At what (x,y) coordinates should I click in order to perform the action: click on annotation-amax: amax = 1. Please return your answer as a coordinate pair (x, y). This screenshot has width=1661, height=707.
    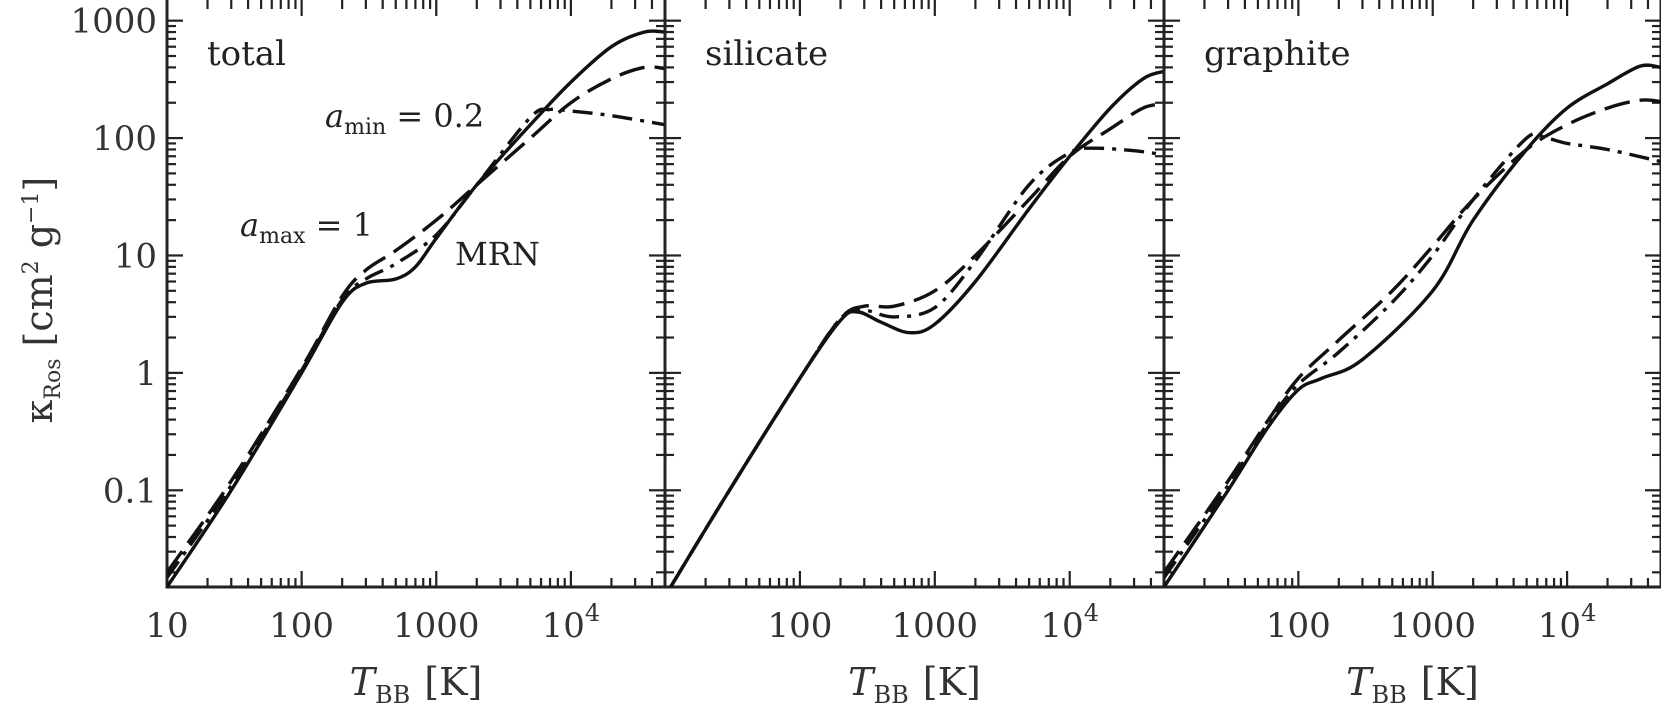
    Looking at the image, I should click on (306, 227).